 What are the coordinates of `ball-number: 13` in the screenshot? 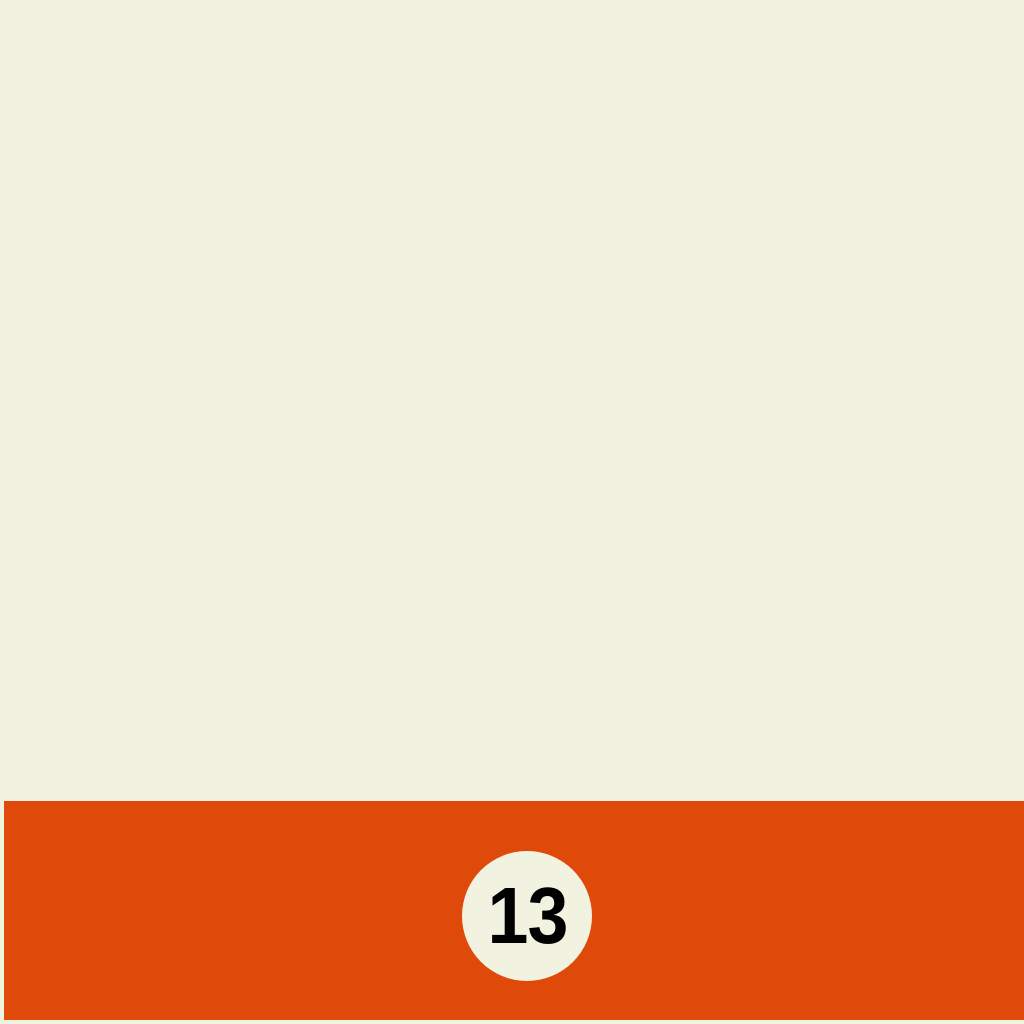 It's located at (527, 915).